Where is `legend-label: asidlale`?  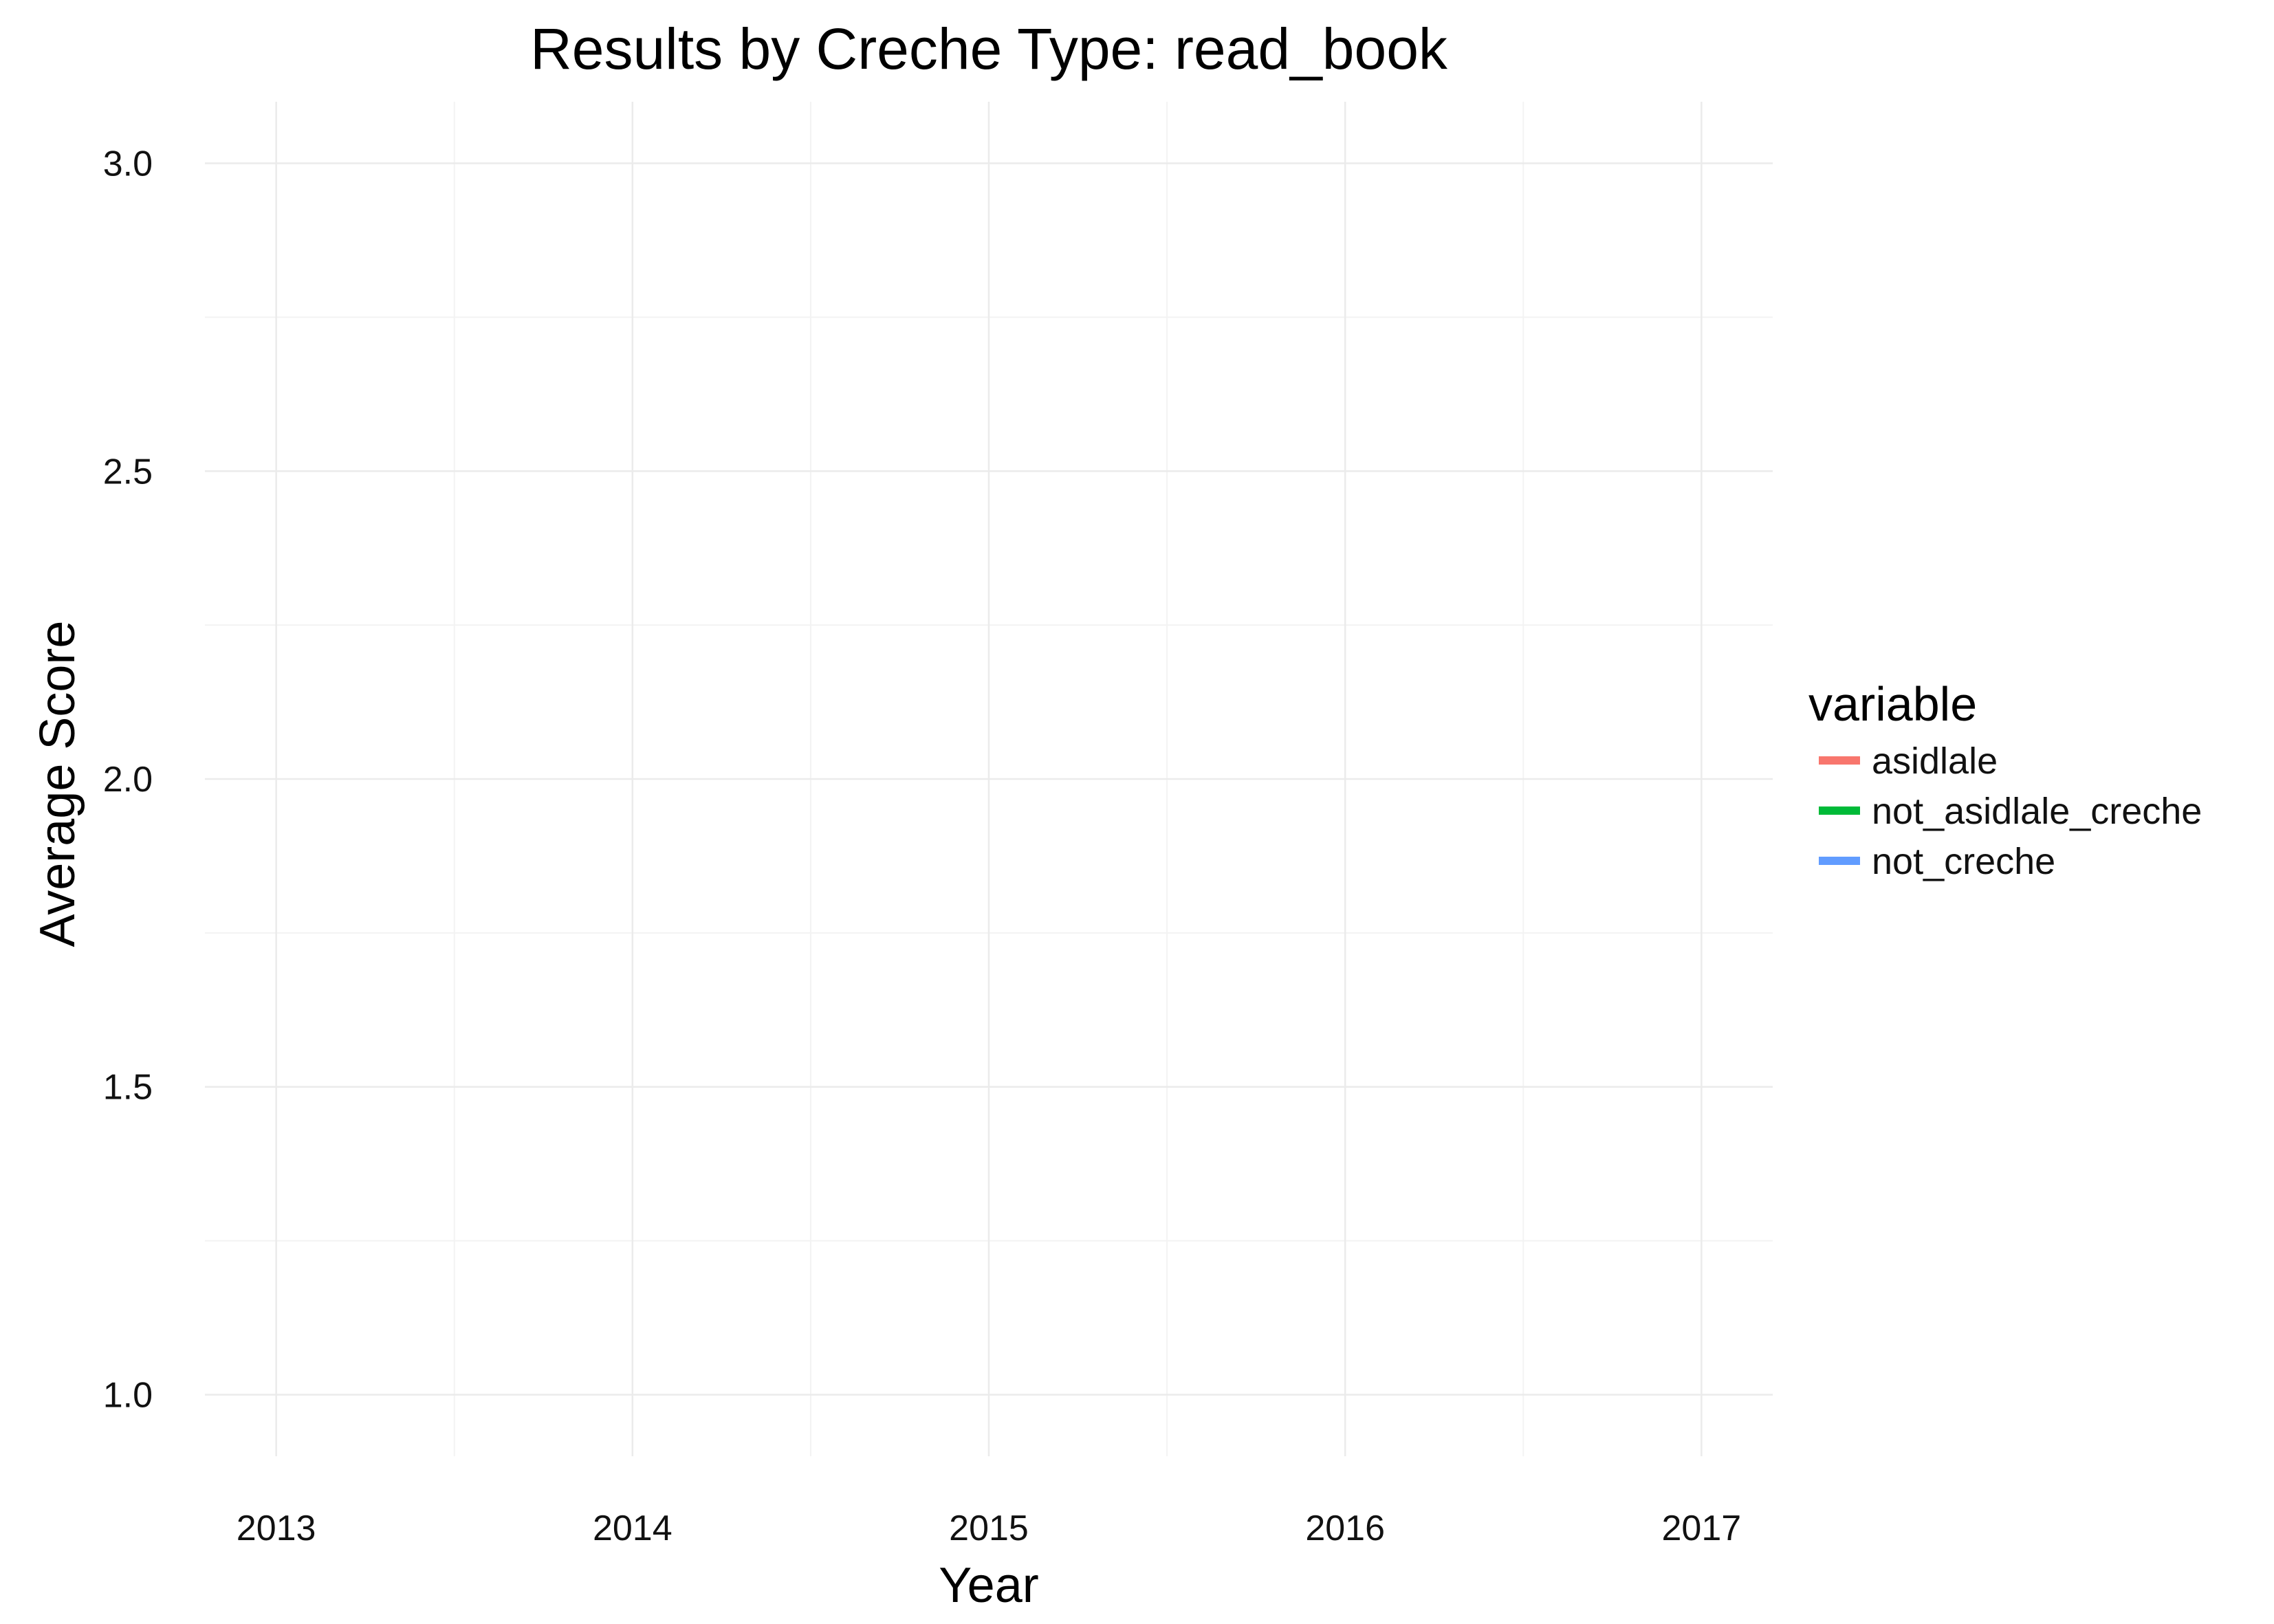
legend-label: asidlale is located at coordinates (1935, 761).